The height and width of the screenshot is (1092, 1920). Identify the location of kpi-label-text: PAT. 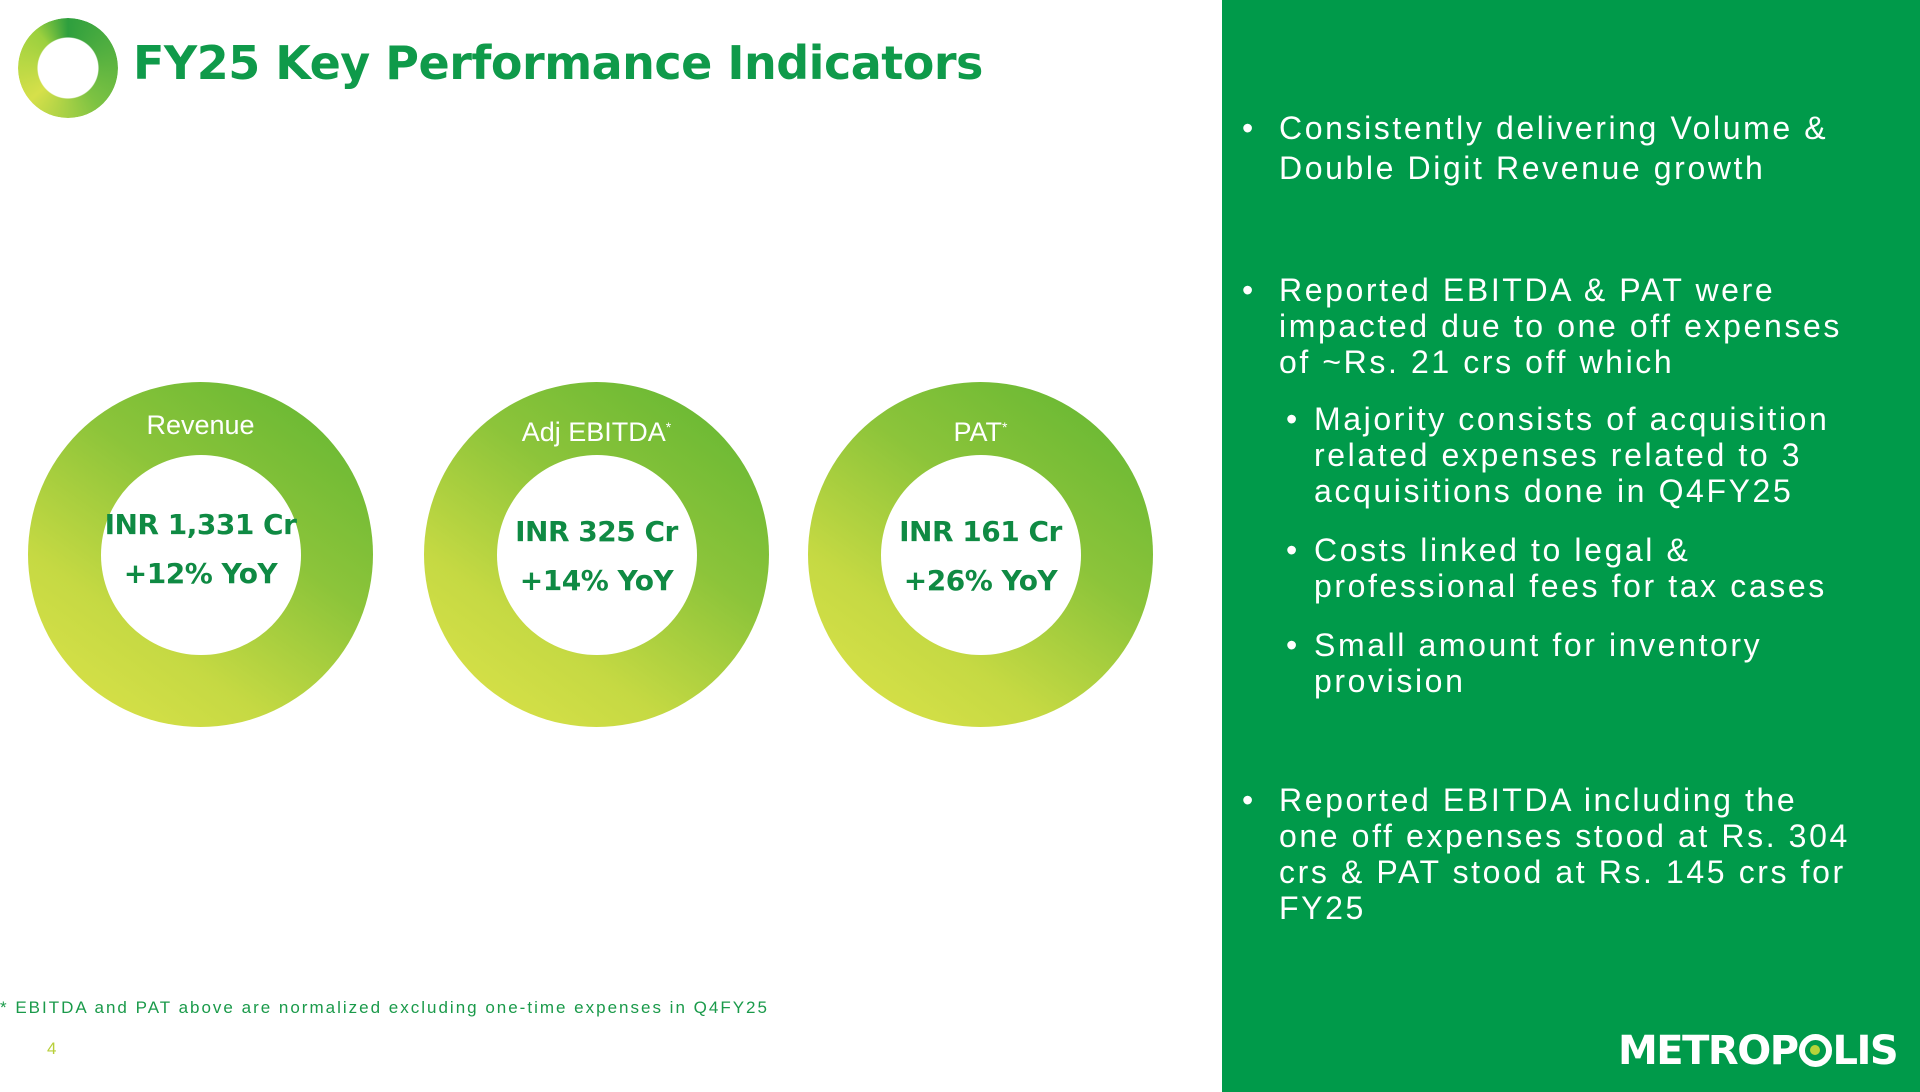
(978, 432).